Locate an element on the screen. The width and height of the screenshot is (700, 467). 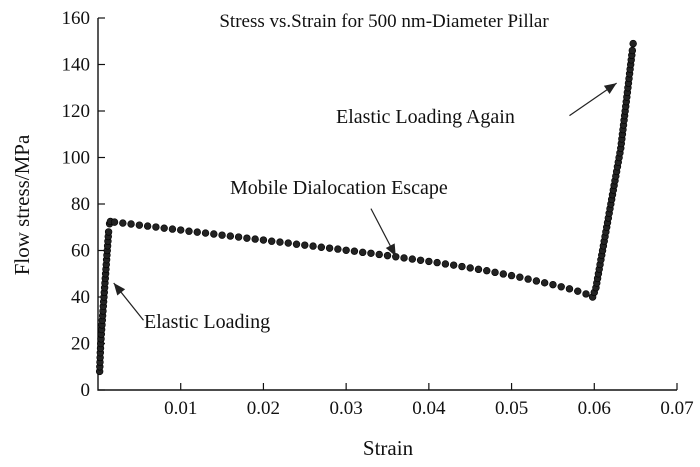
y-axis-ticks: 0 20 40 60 80 100 120 140 160 is located at coordinates (83, 204).